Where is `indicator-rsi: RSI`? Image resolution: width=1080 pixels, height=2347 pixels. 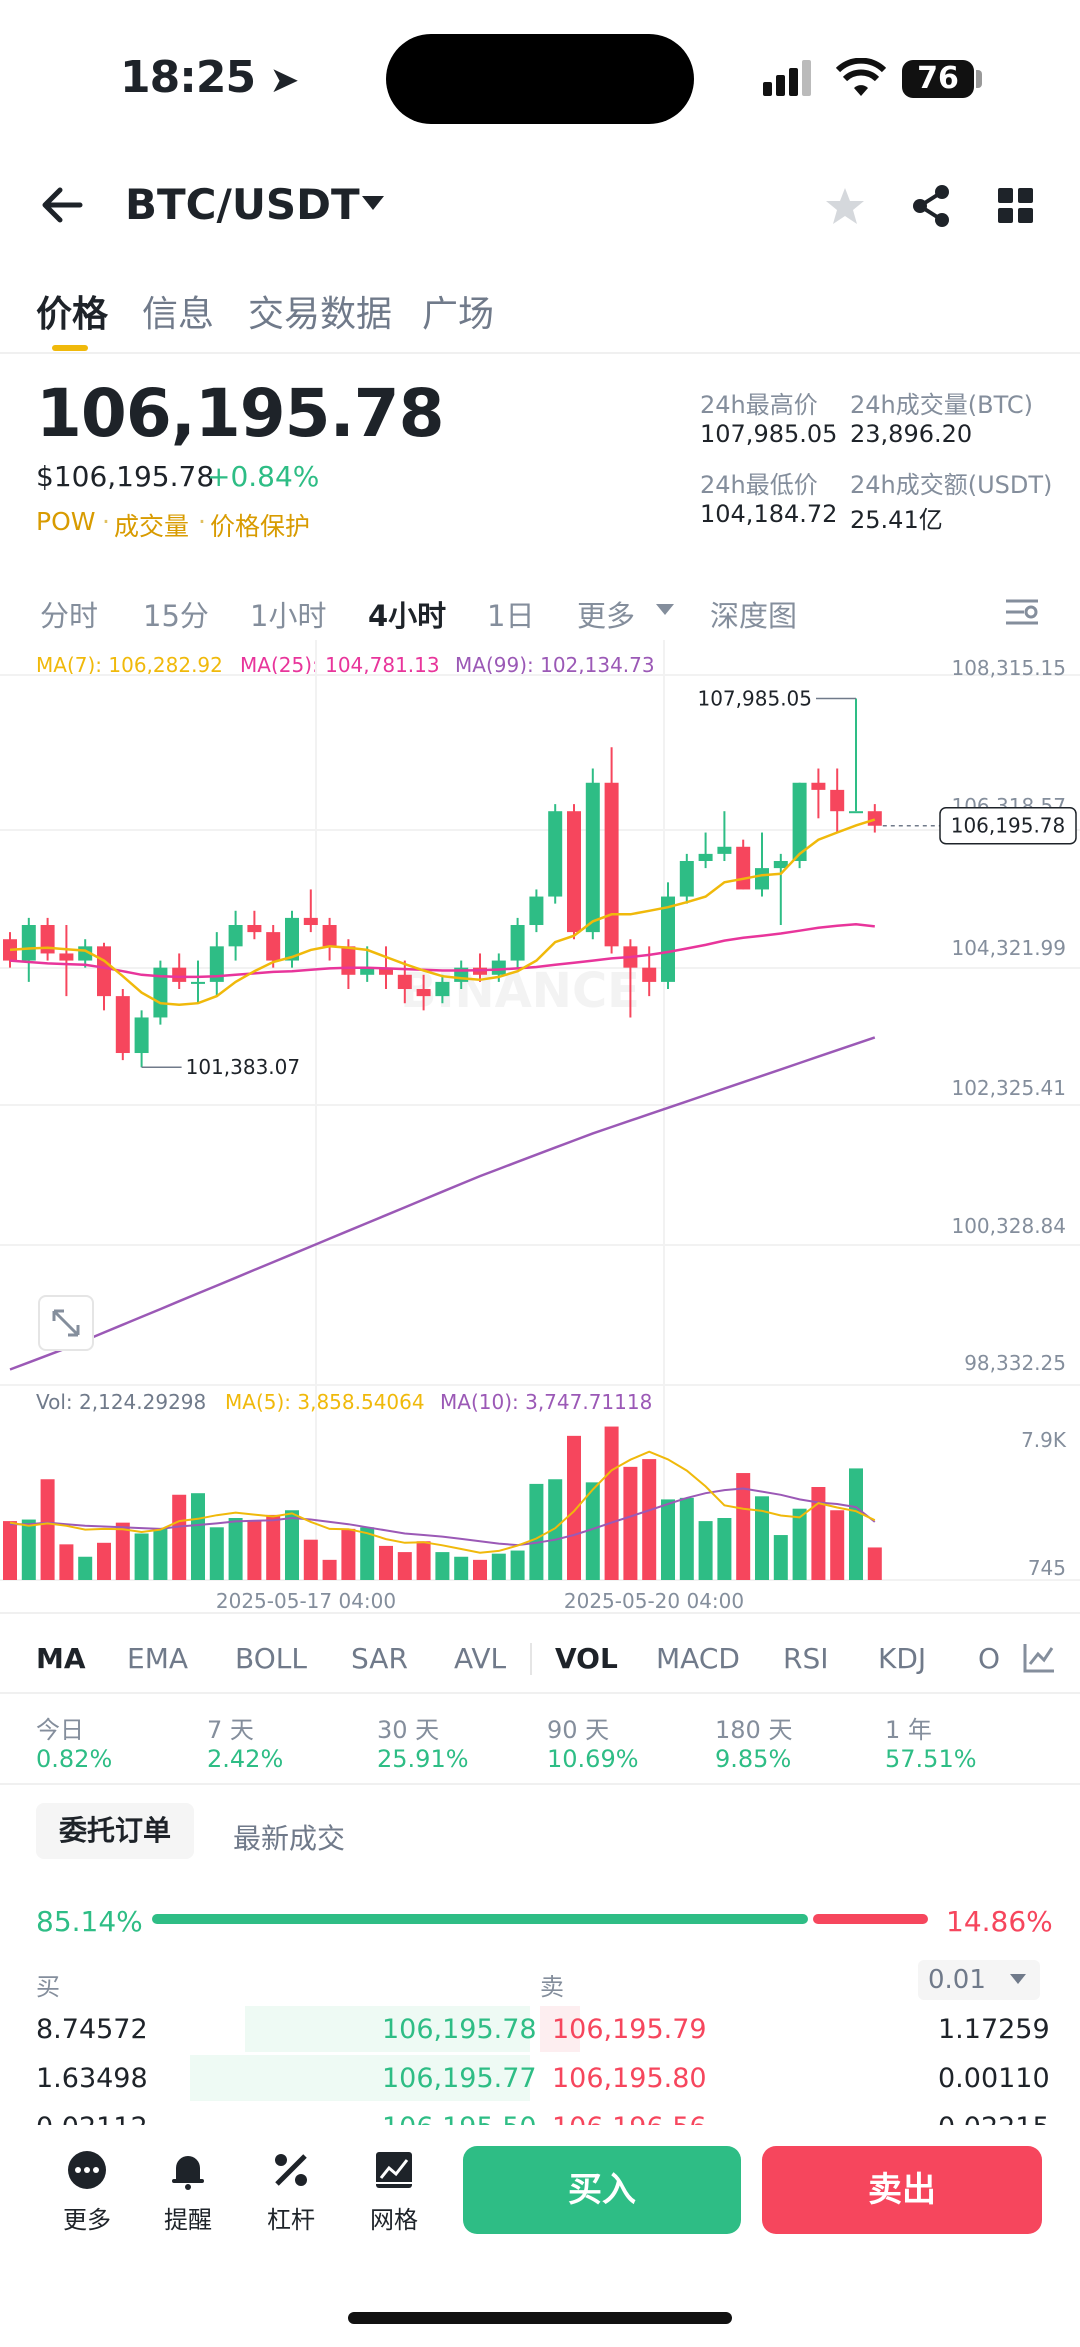
indicator-rsi: RSI is located at coordinates (806, 1658).